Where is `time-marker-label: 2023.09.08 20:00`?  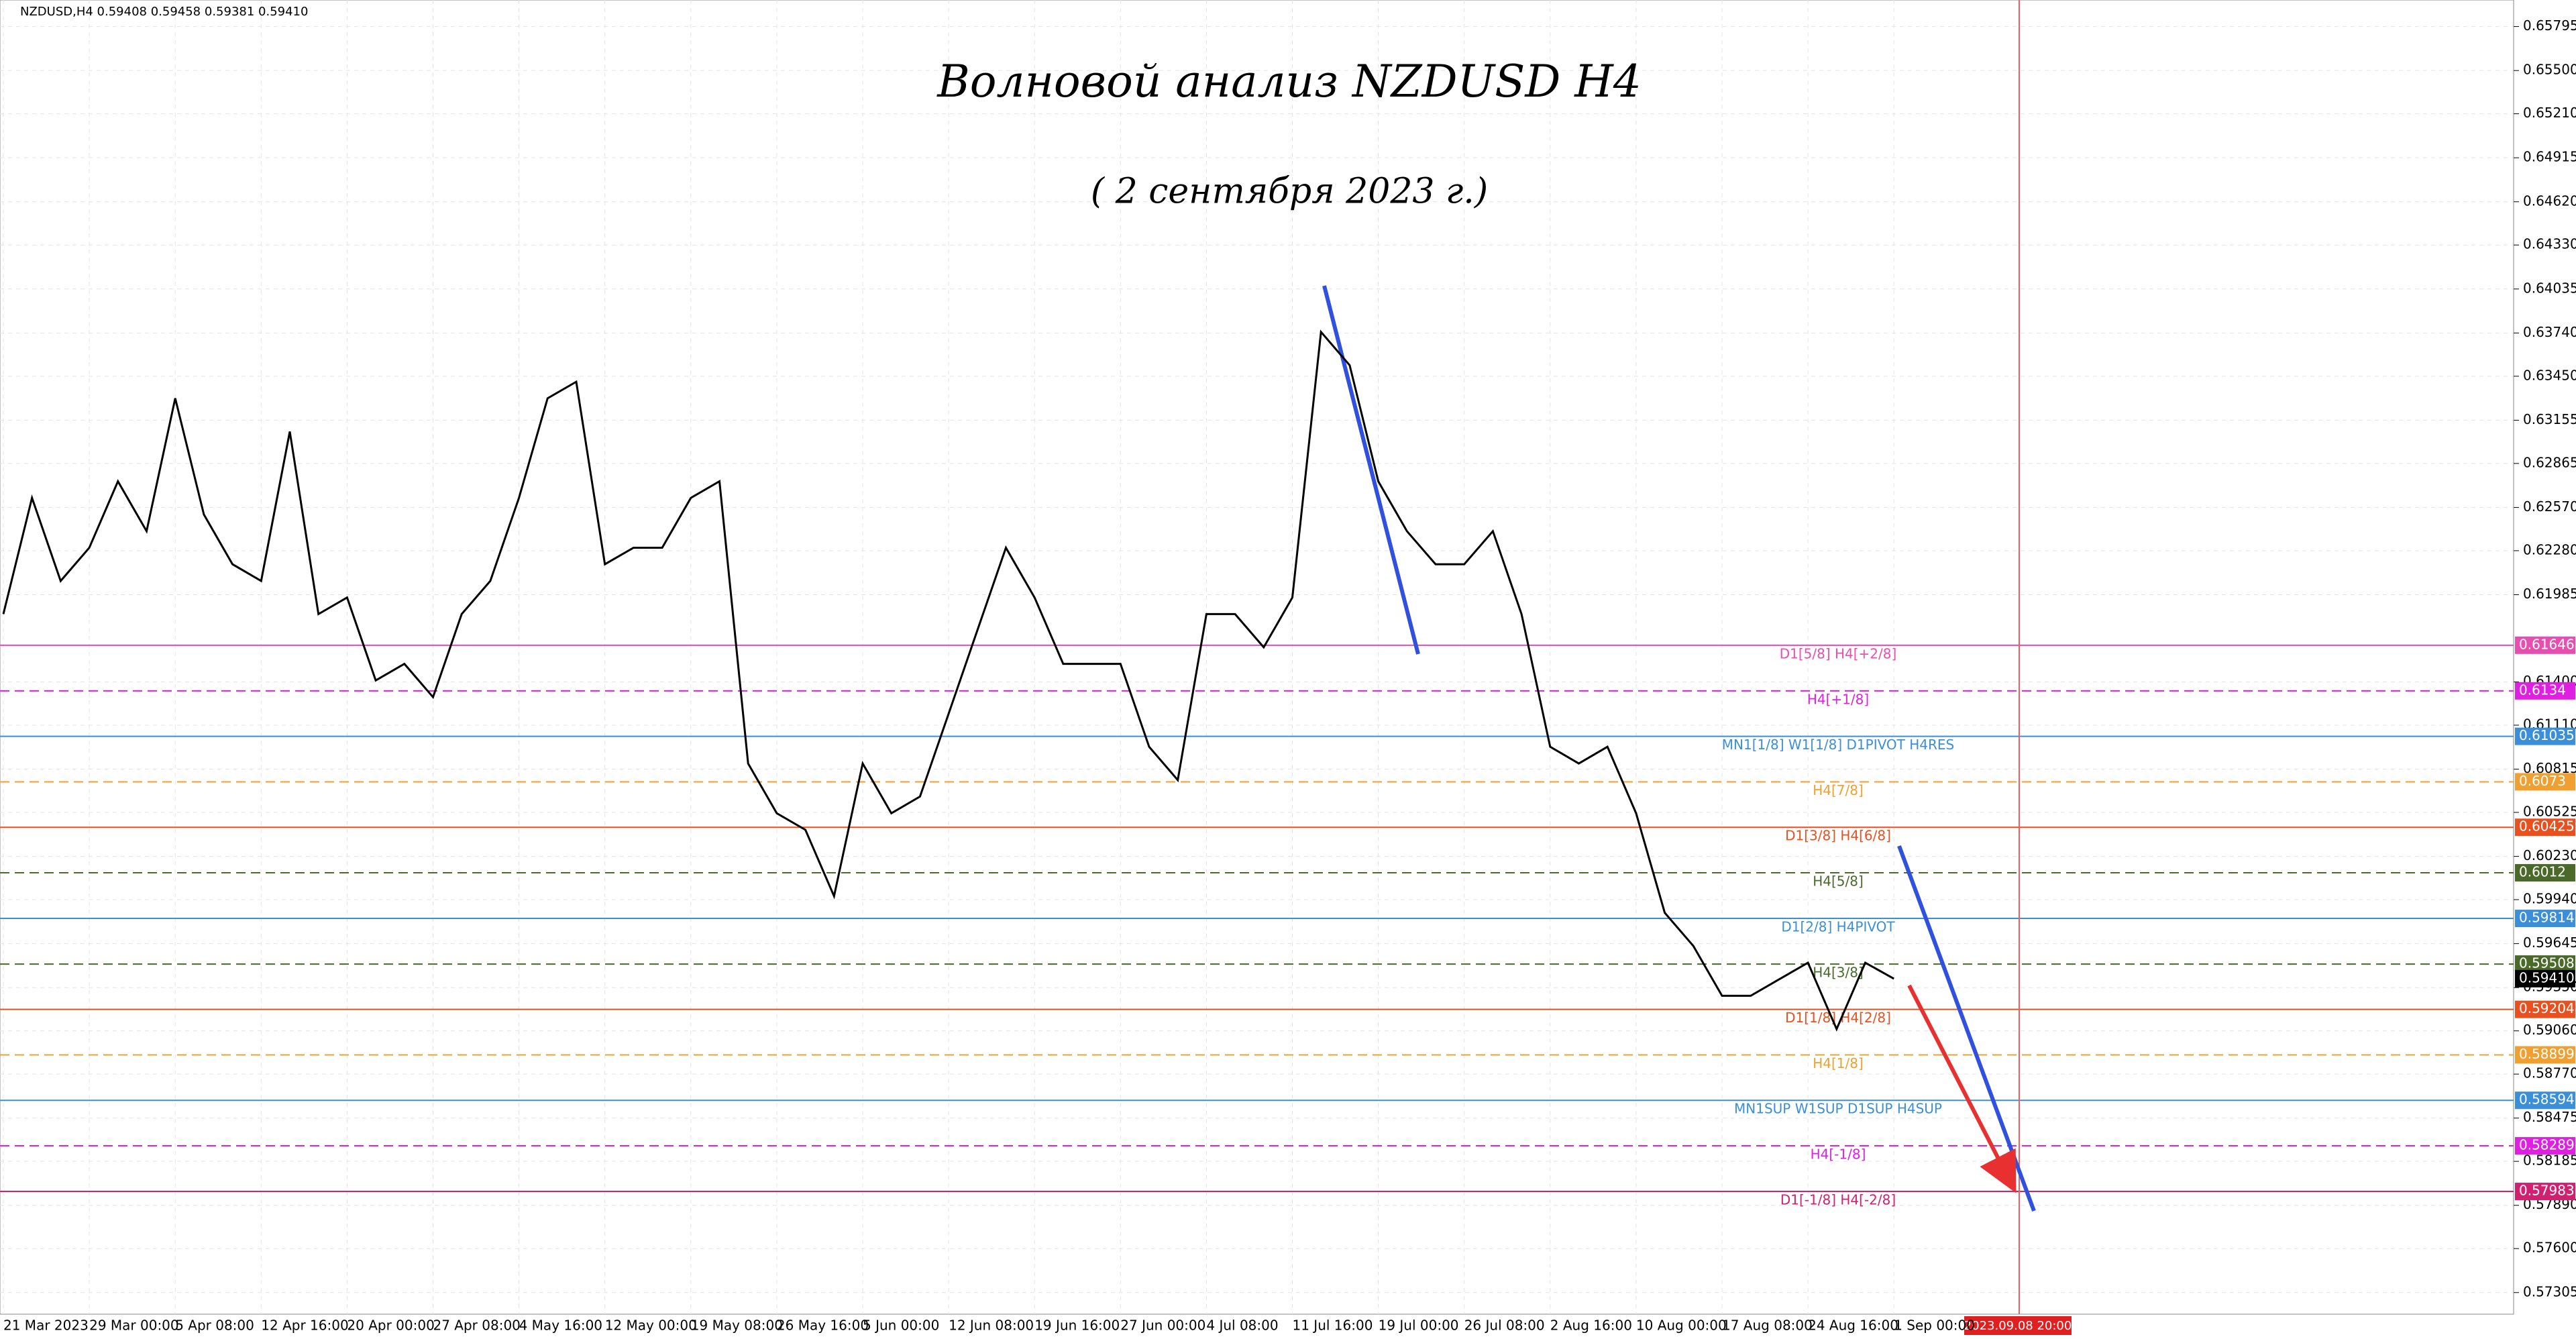 time-marker-label: 2023.09.08 20:00 is located at coordinates (2018, 1326).